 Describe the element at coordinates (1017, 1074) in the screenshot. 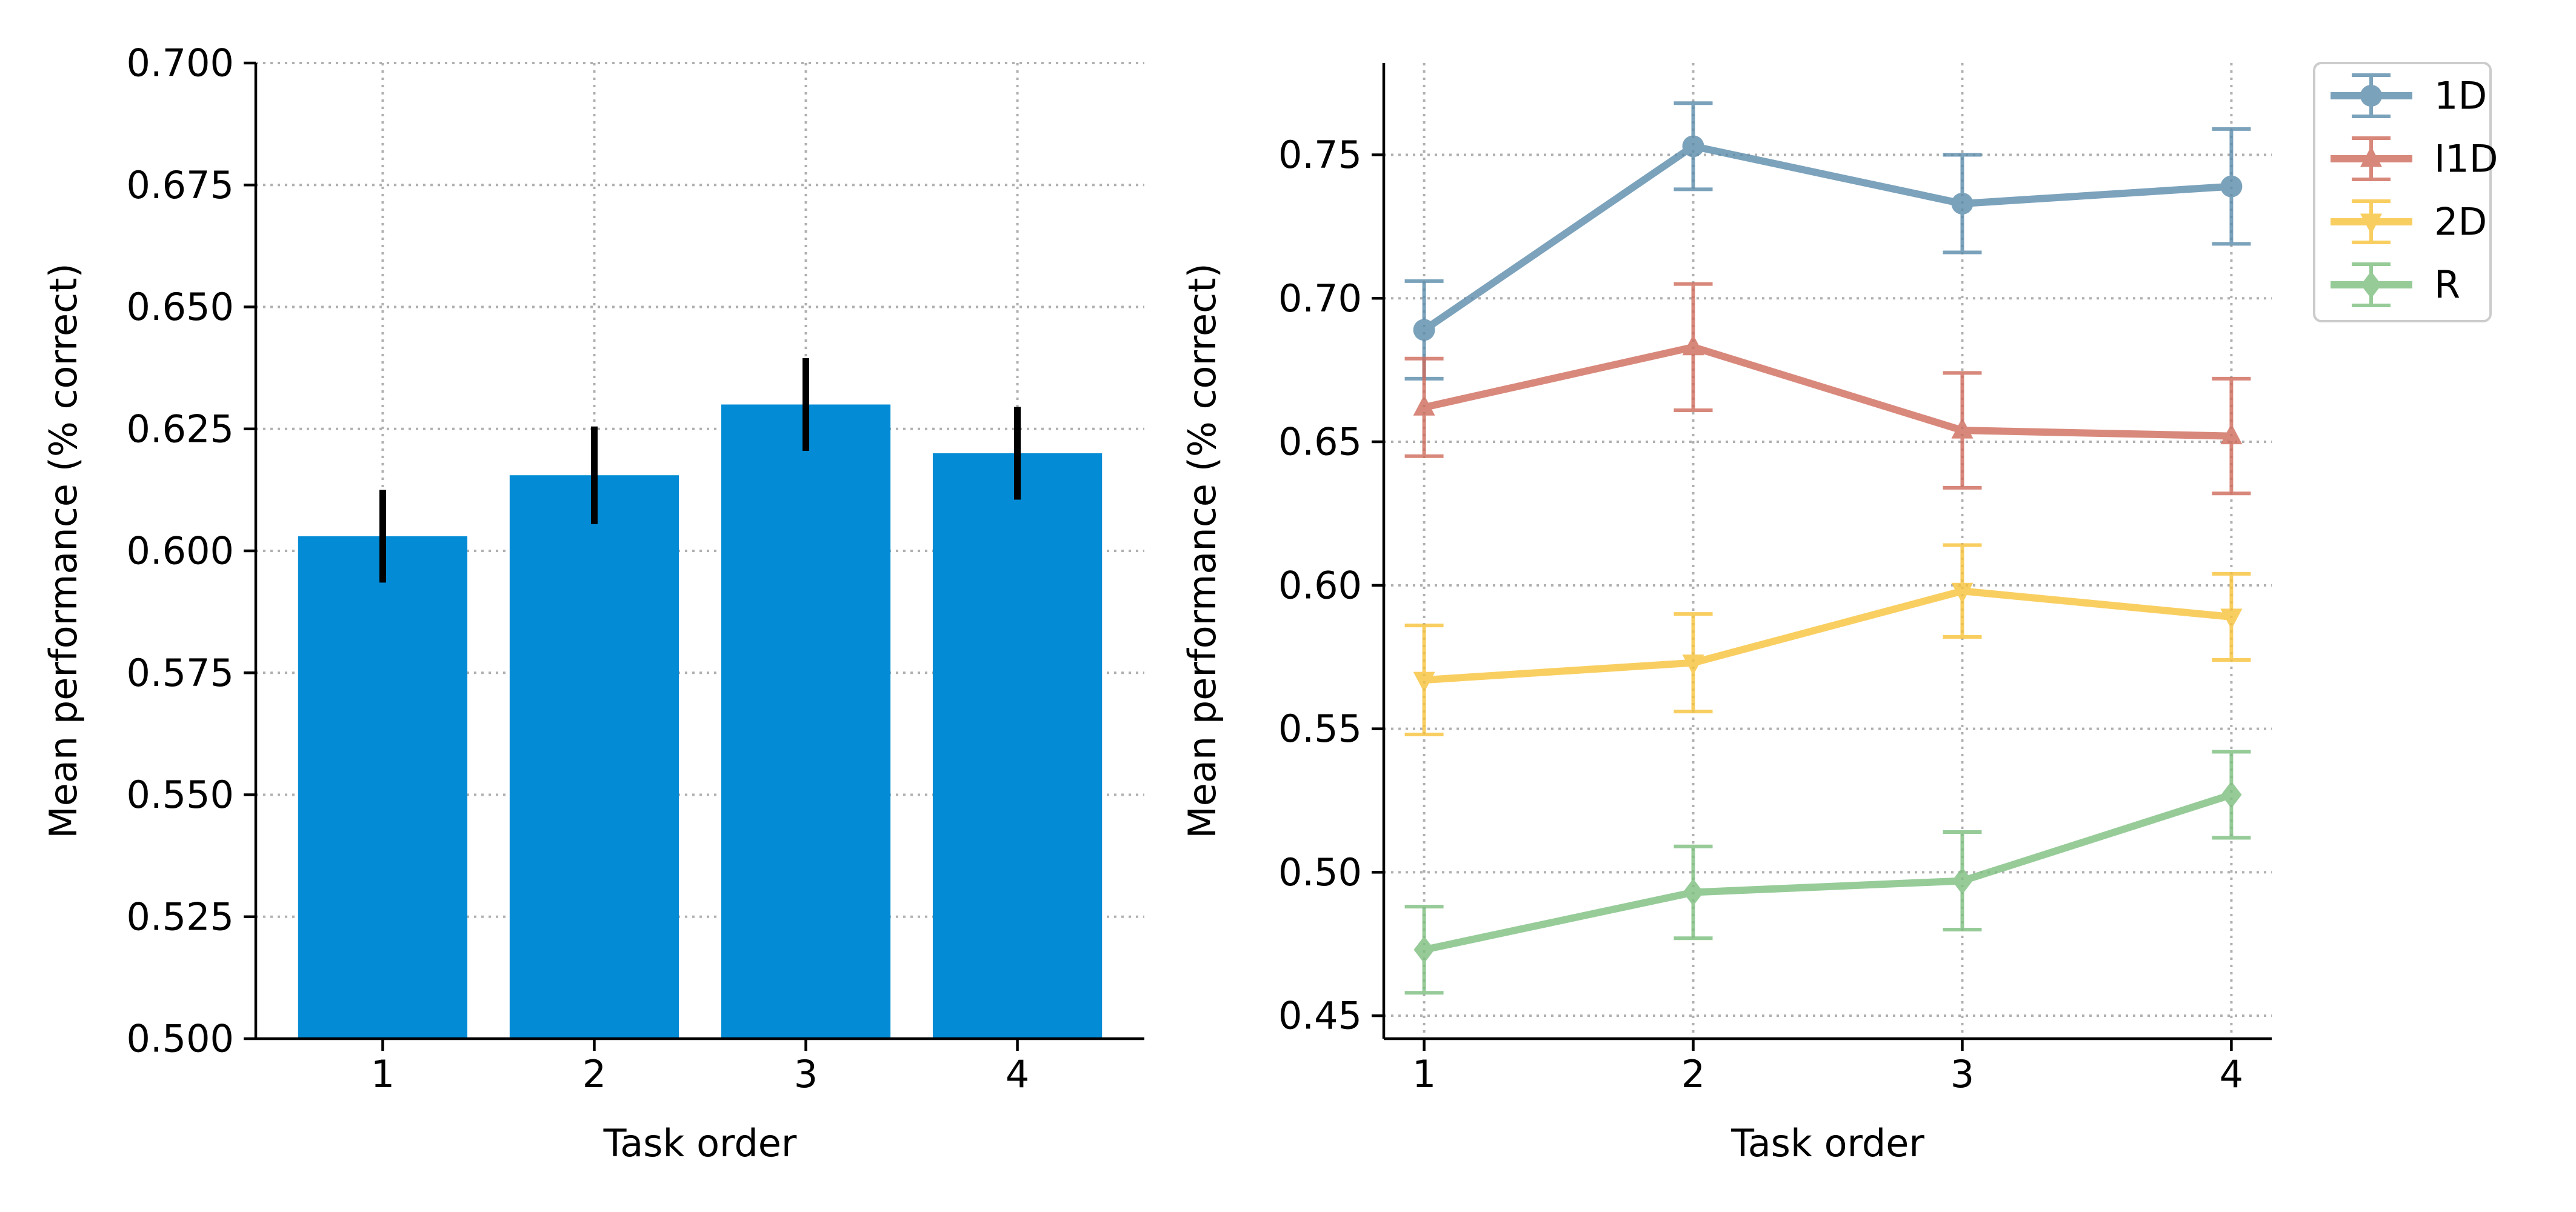

I see `left-x-tick-label: 4` at that location.